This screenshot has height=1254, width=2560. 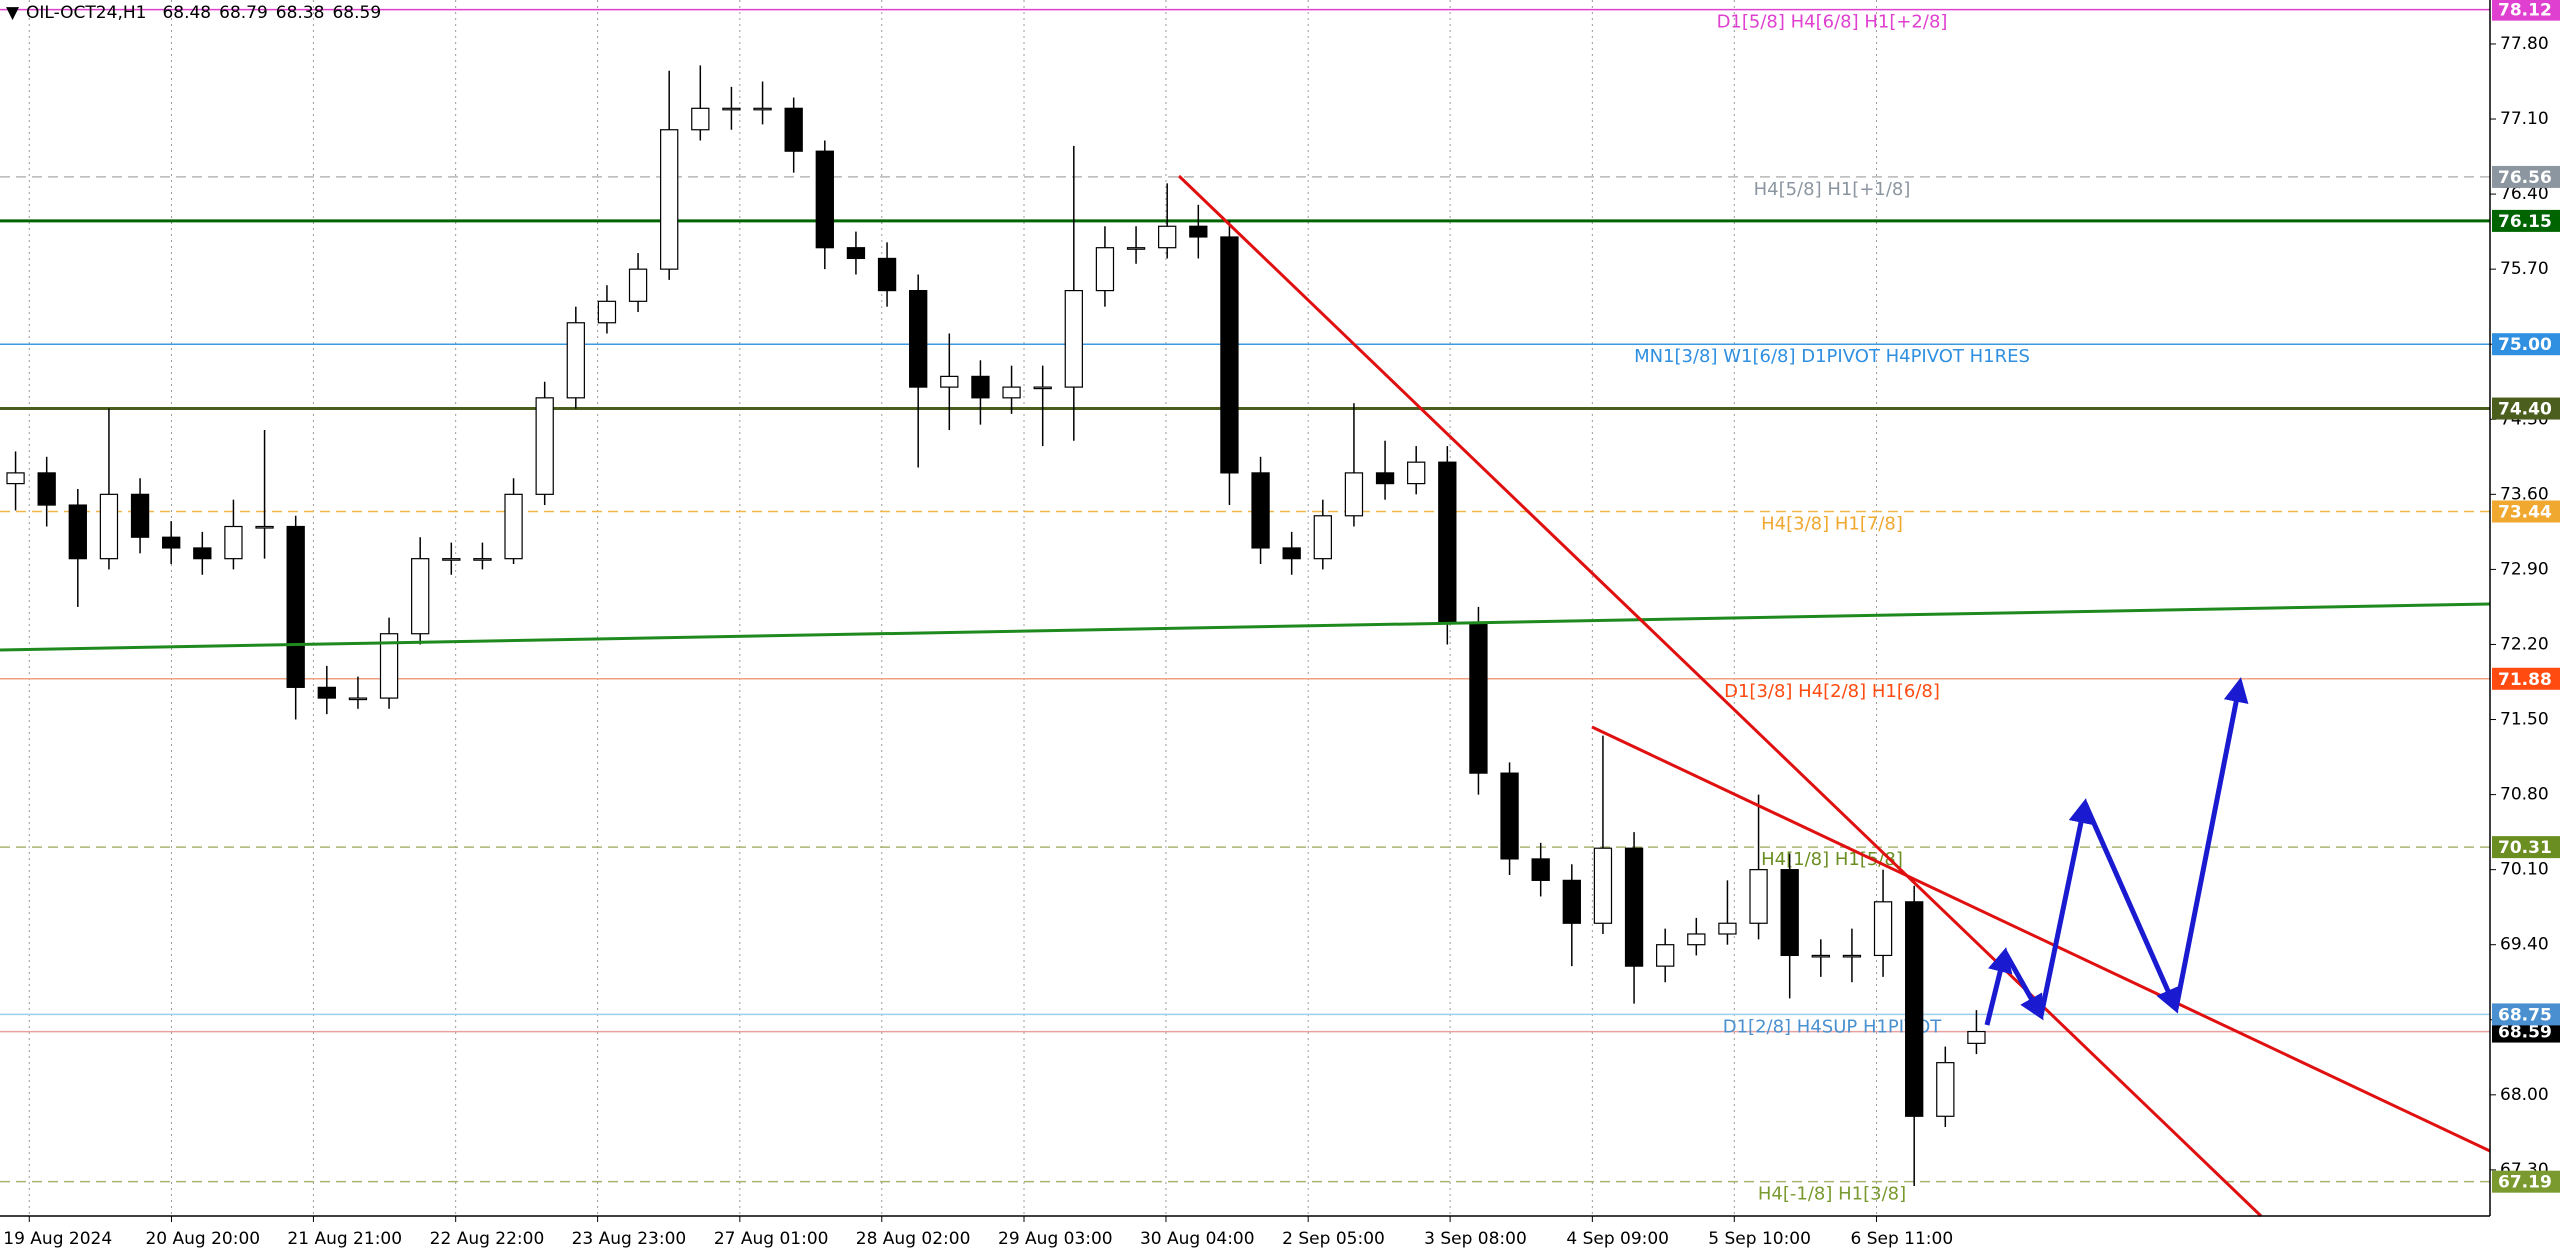 What do you see at coordinates (1832, 859) in the screenshot?
I see `level-label: H4[1/8] H1[5/8]` at bounding box center [1832, 859].